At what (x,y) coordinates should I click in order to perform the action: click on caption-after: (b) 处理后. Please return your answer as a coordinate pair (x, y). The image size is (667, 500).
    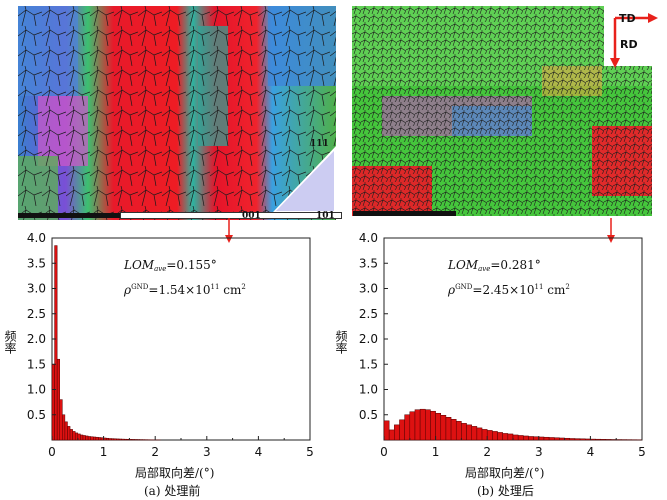
    Looking at the image, I should click on (505, 491).